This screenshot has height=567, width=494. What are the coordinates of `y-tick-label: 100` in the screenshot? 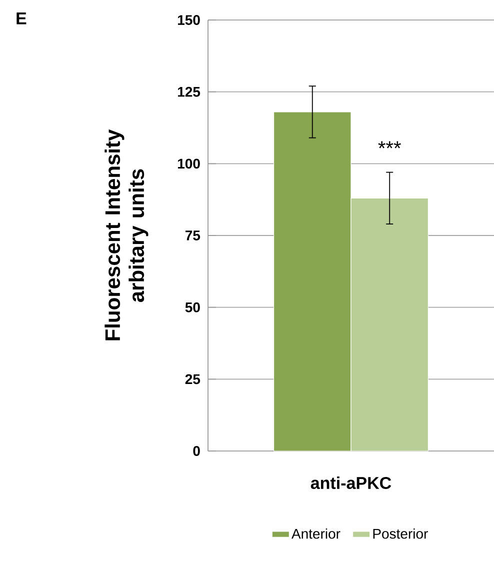 It's located at (189, 163).